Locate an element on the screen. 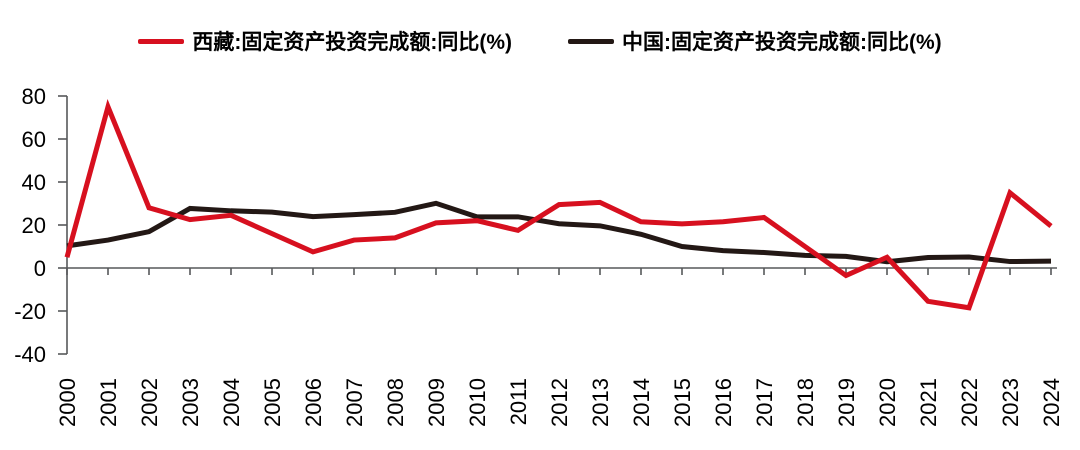 This screenshot has height=450, width=1080. x-axis-label: 2000 is located at coordinates (67, 402).